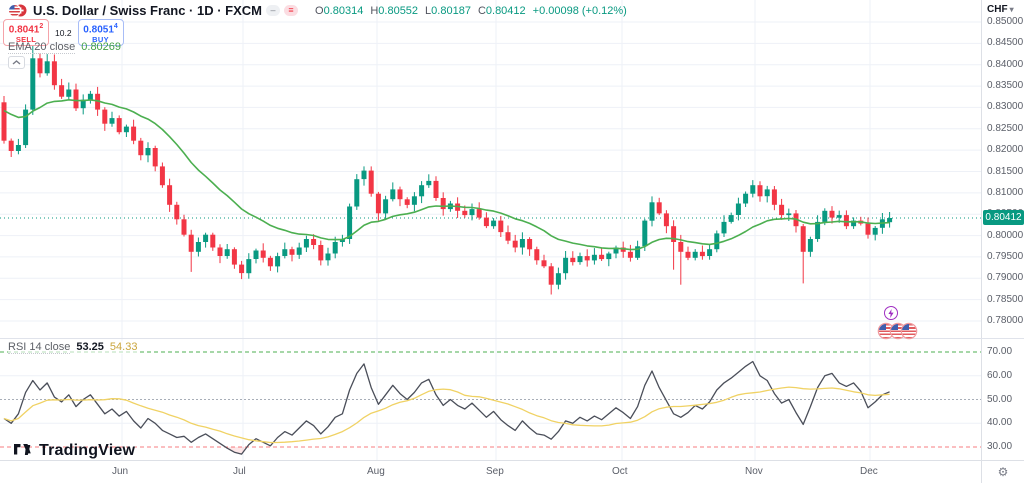 This screenshot has width=1024, height=483. Describe the element at coordinates (1005, 171) in the screenshot. I see `price-axis-label: 0.81500` at that location.